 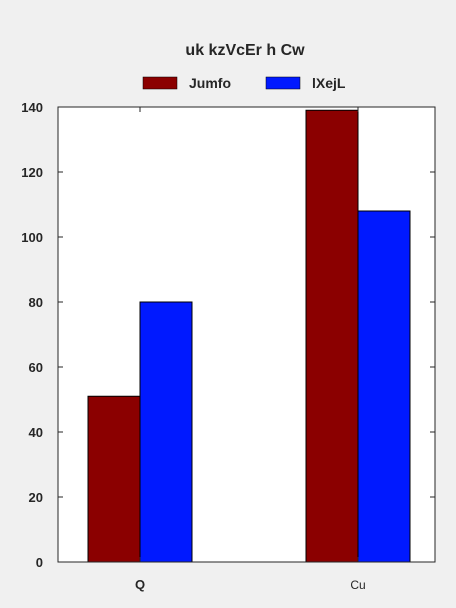 I want to click on y-tick-label: 0, so click(x=39, y=562).